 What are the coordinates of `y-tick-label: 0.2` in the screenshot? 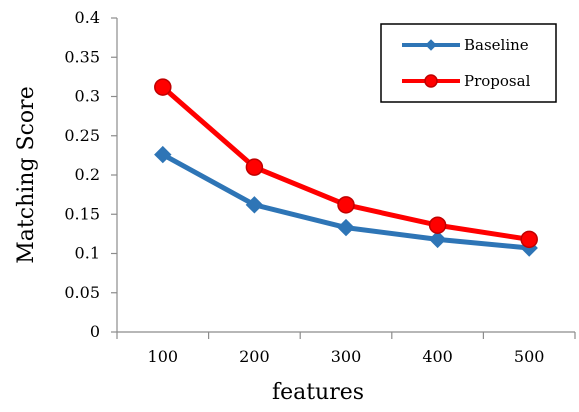 It's located at (87, 174).